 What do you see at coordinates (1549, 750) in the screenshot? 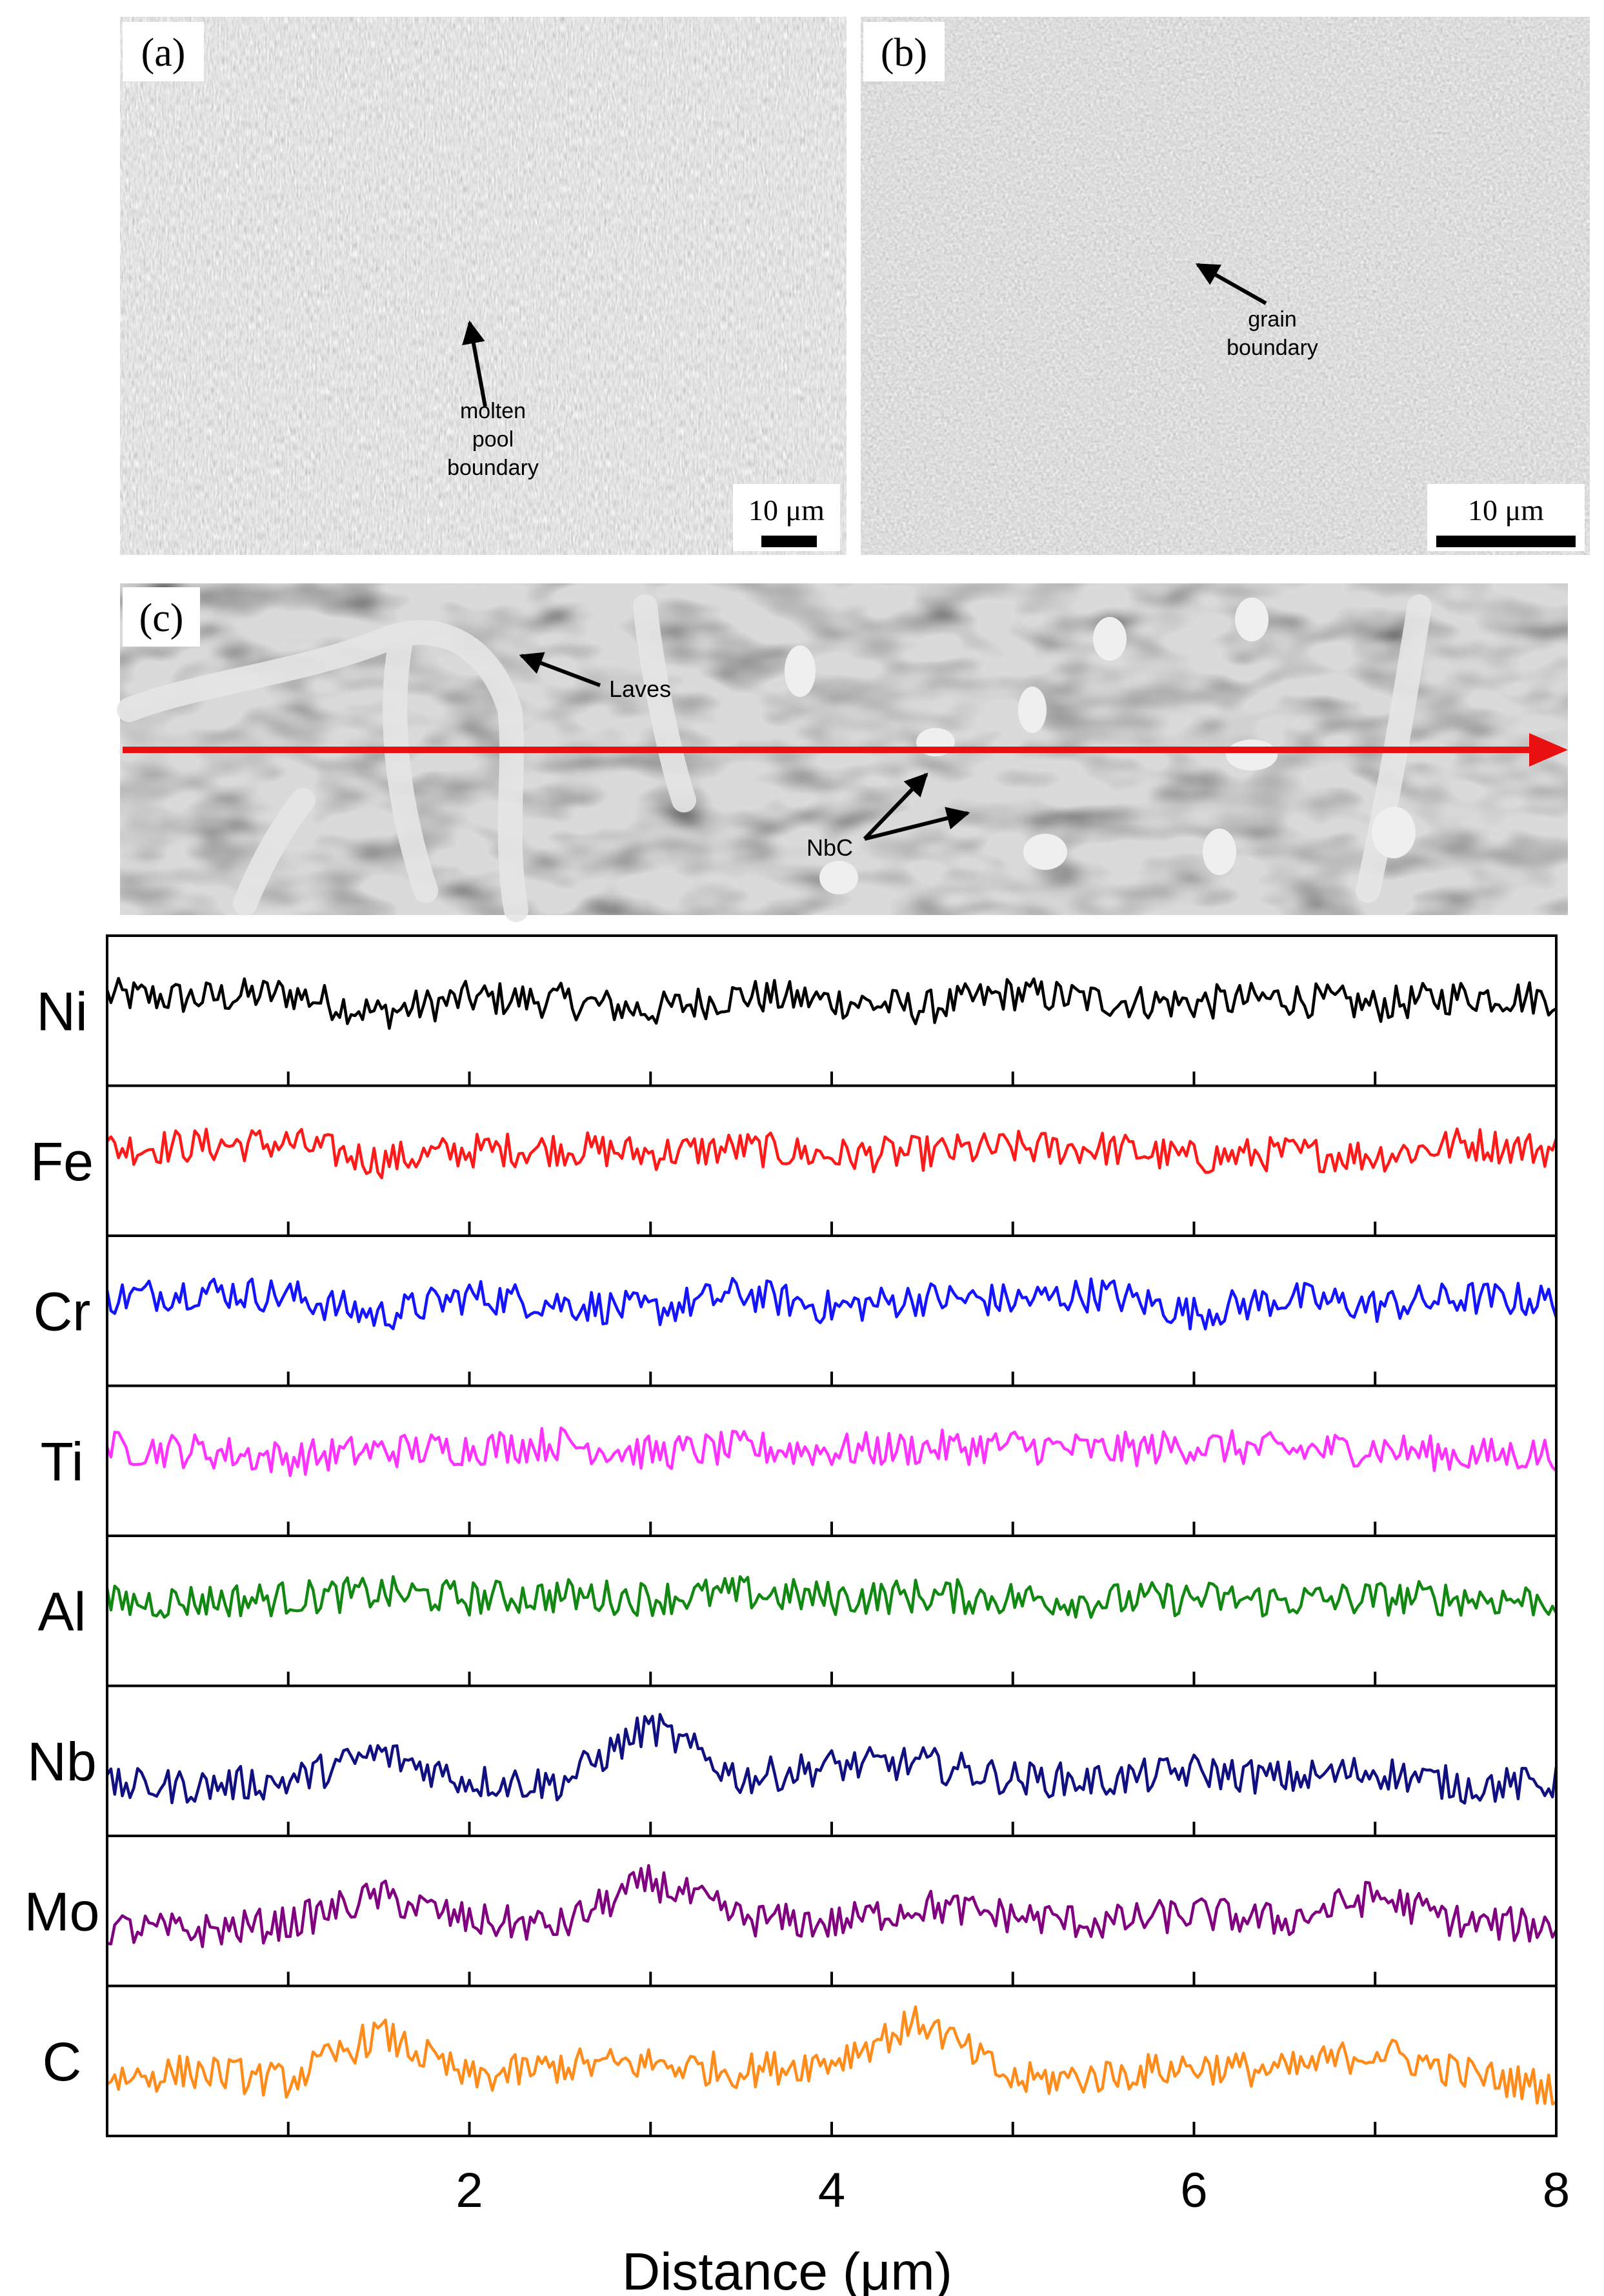
I see `scan-line-arrowhead` at bounding box center [1549, 750].